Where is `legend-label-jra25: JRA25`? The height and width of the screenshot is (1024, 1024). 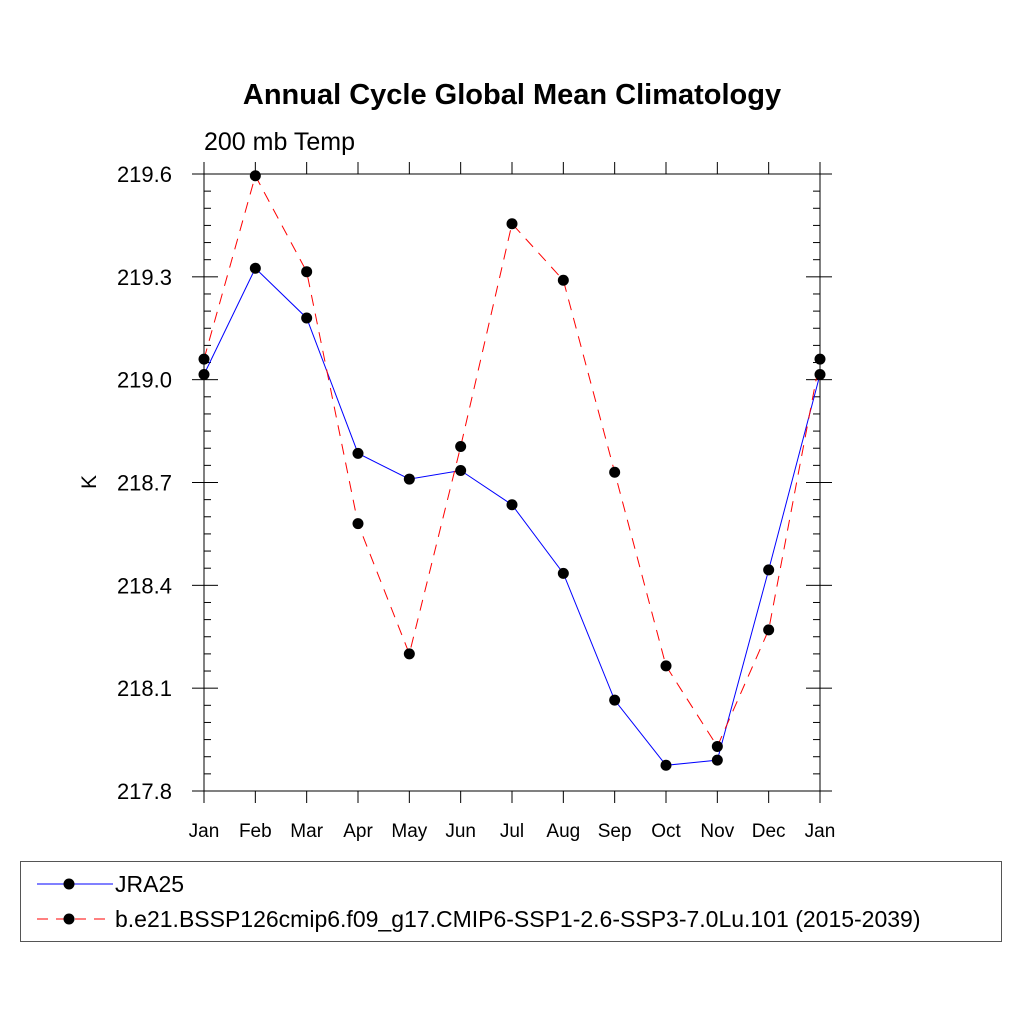 legend-label-jra25: JRA25 is located at coordinates (150, 884).